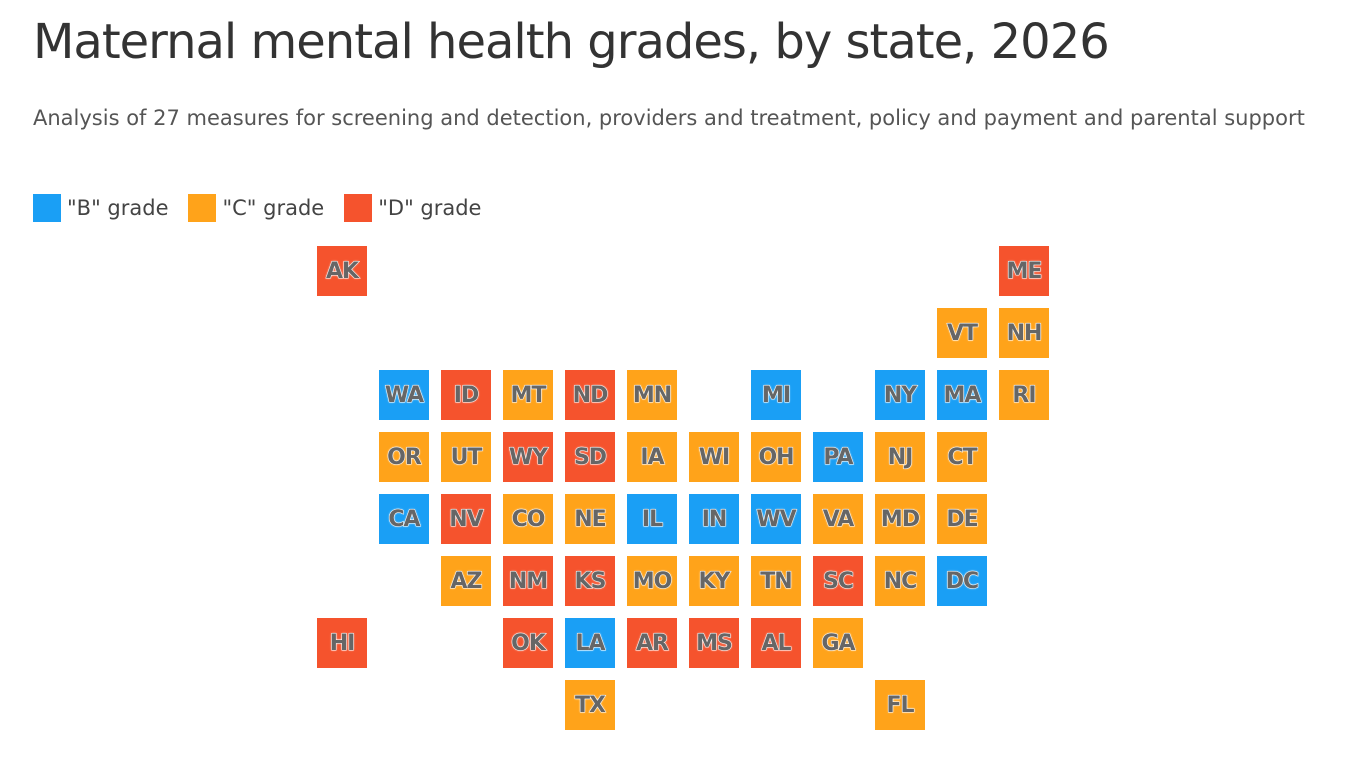 The width and height of the screenshot is (1366, 768). I want to click on state-tile: MO, so click(652, 581).